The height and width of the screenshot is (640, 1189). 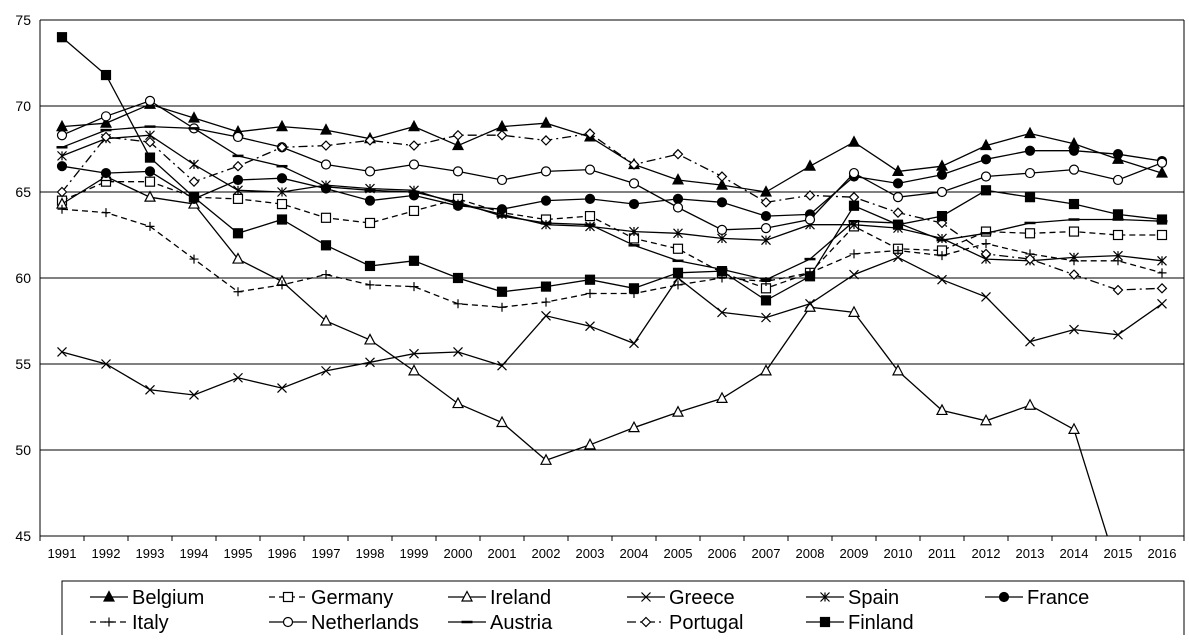 I want to click on legend-box, so click(x=623, y=610).